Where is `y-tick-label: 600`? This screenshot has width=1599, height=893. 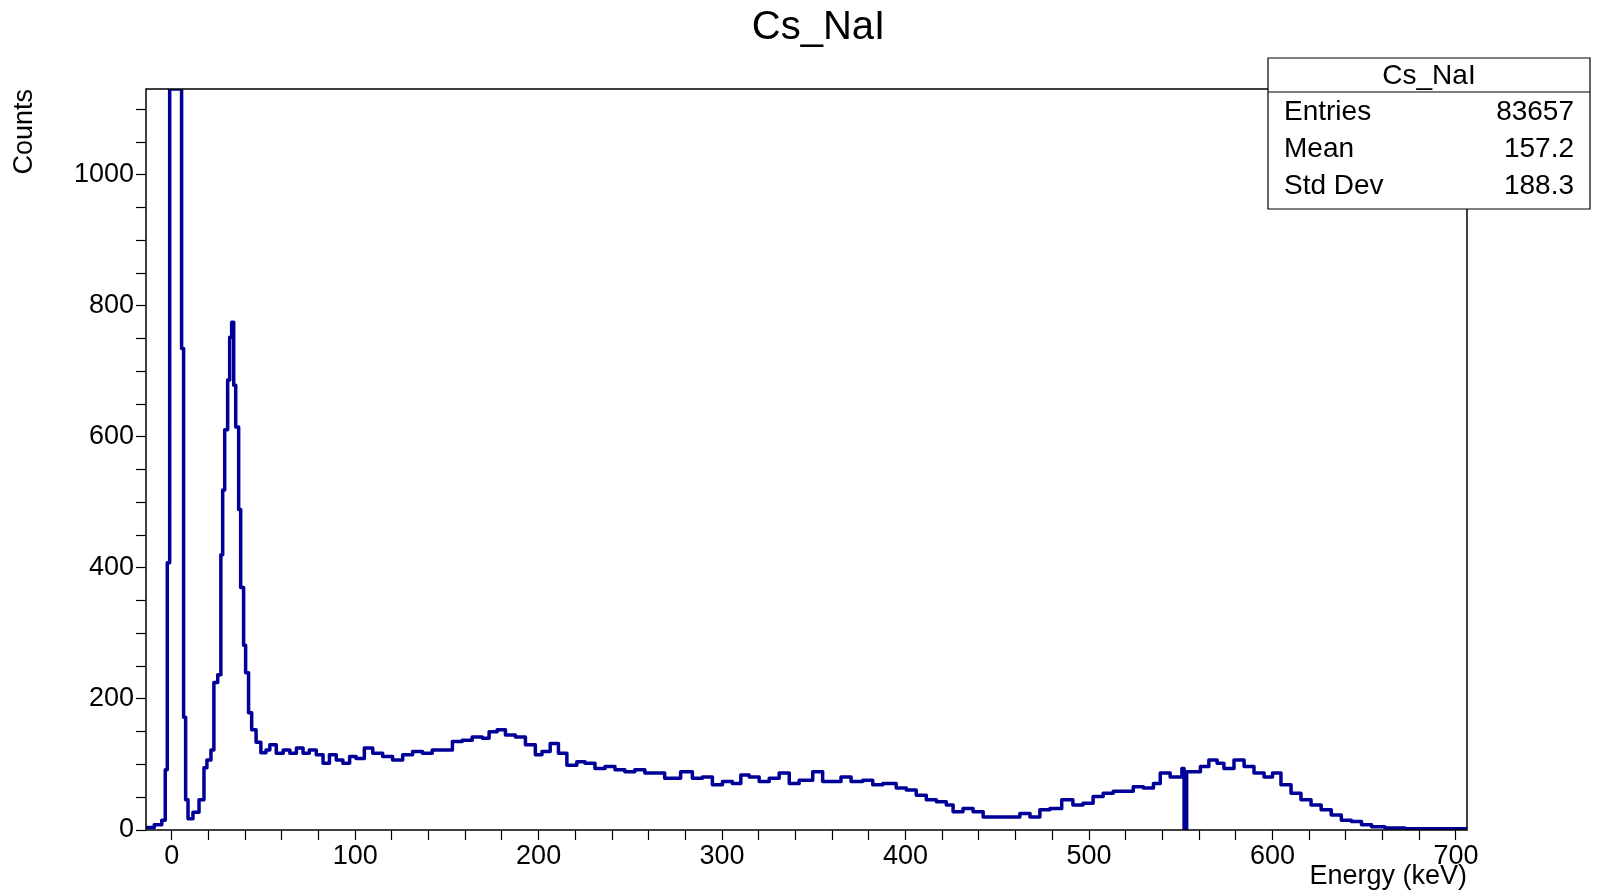 y-tick-label: 600 is located at coordinates (111, 435).